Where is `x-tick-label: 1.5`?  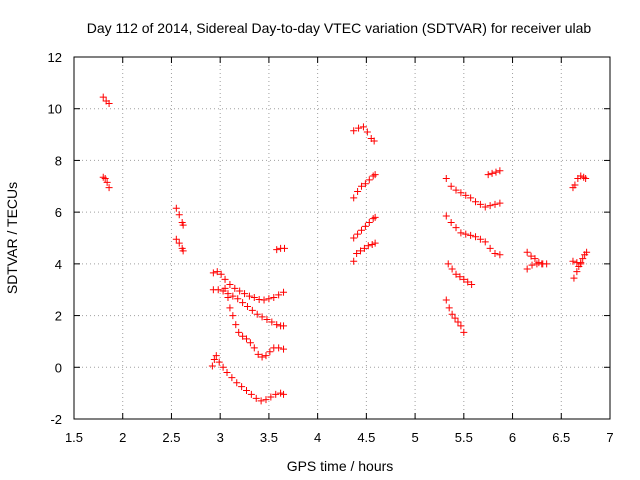
x-tick-label: 1.5 is located at coordinates (74, 437).